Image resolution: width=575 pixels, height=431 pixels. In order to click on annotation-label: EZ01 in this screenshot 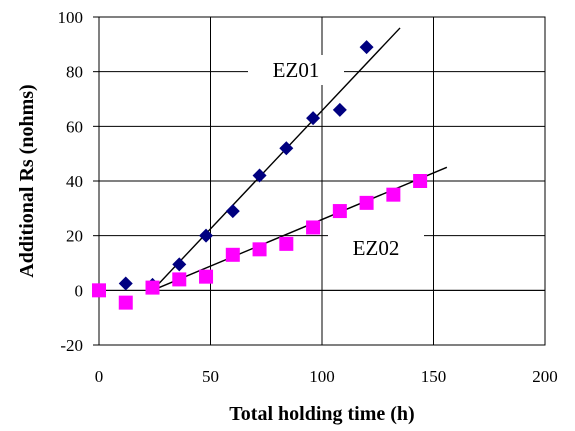, I will do `click(296, 70)`.